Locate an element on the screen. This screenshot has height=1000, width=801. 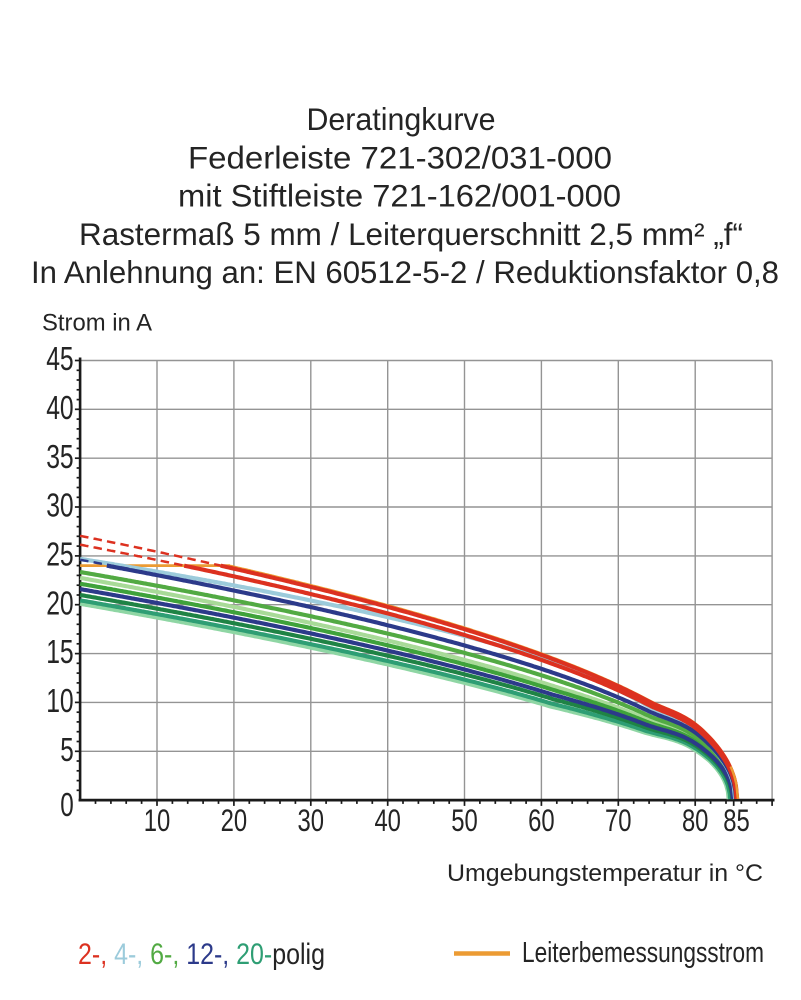
svg-text: 5 is located at coordinates (67, 749).